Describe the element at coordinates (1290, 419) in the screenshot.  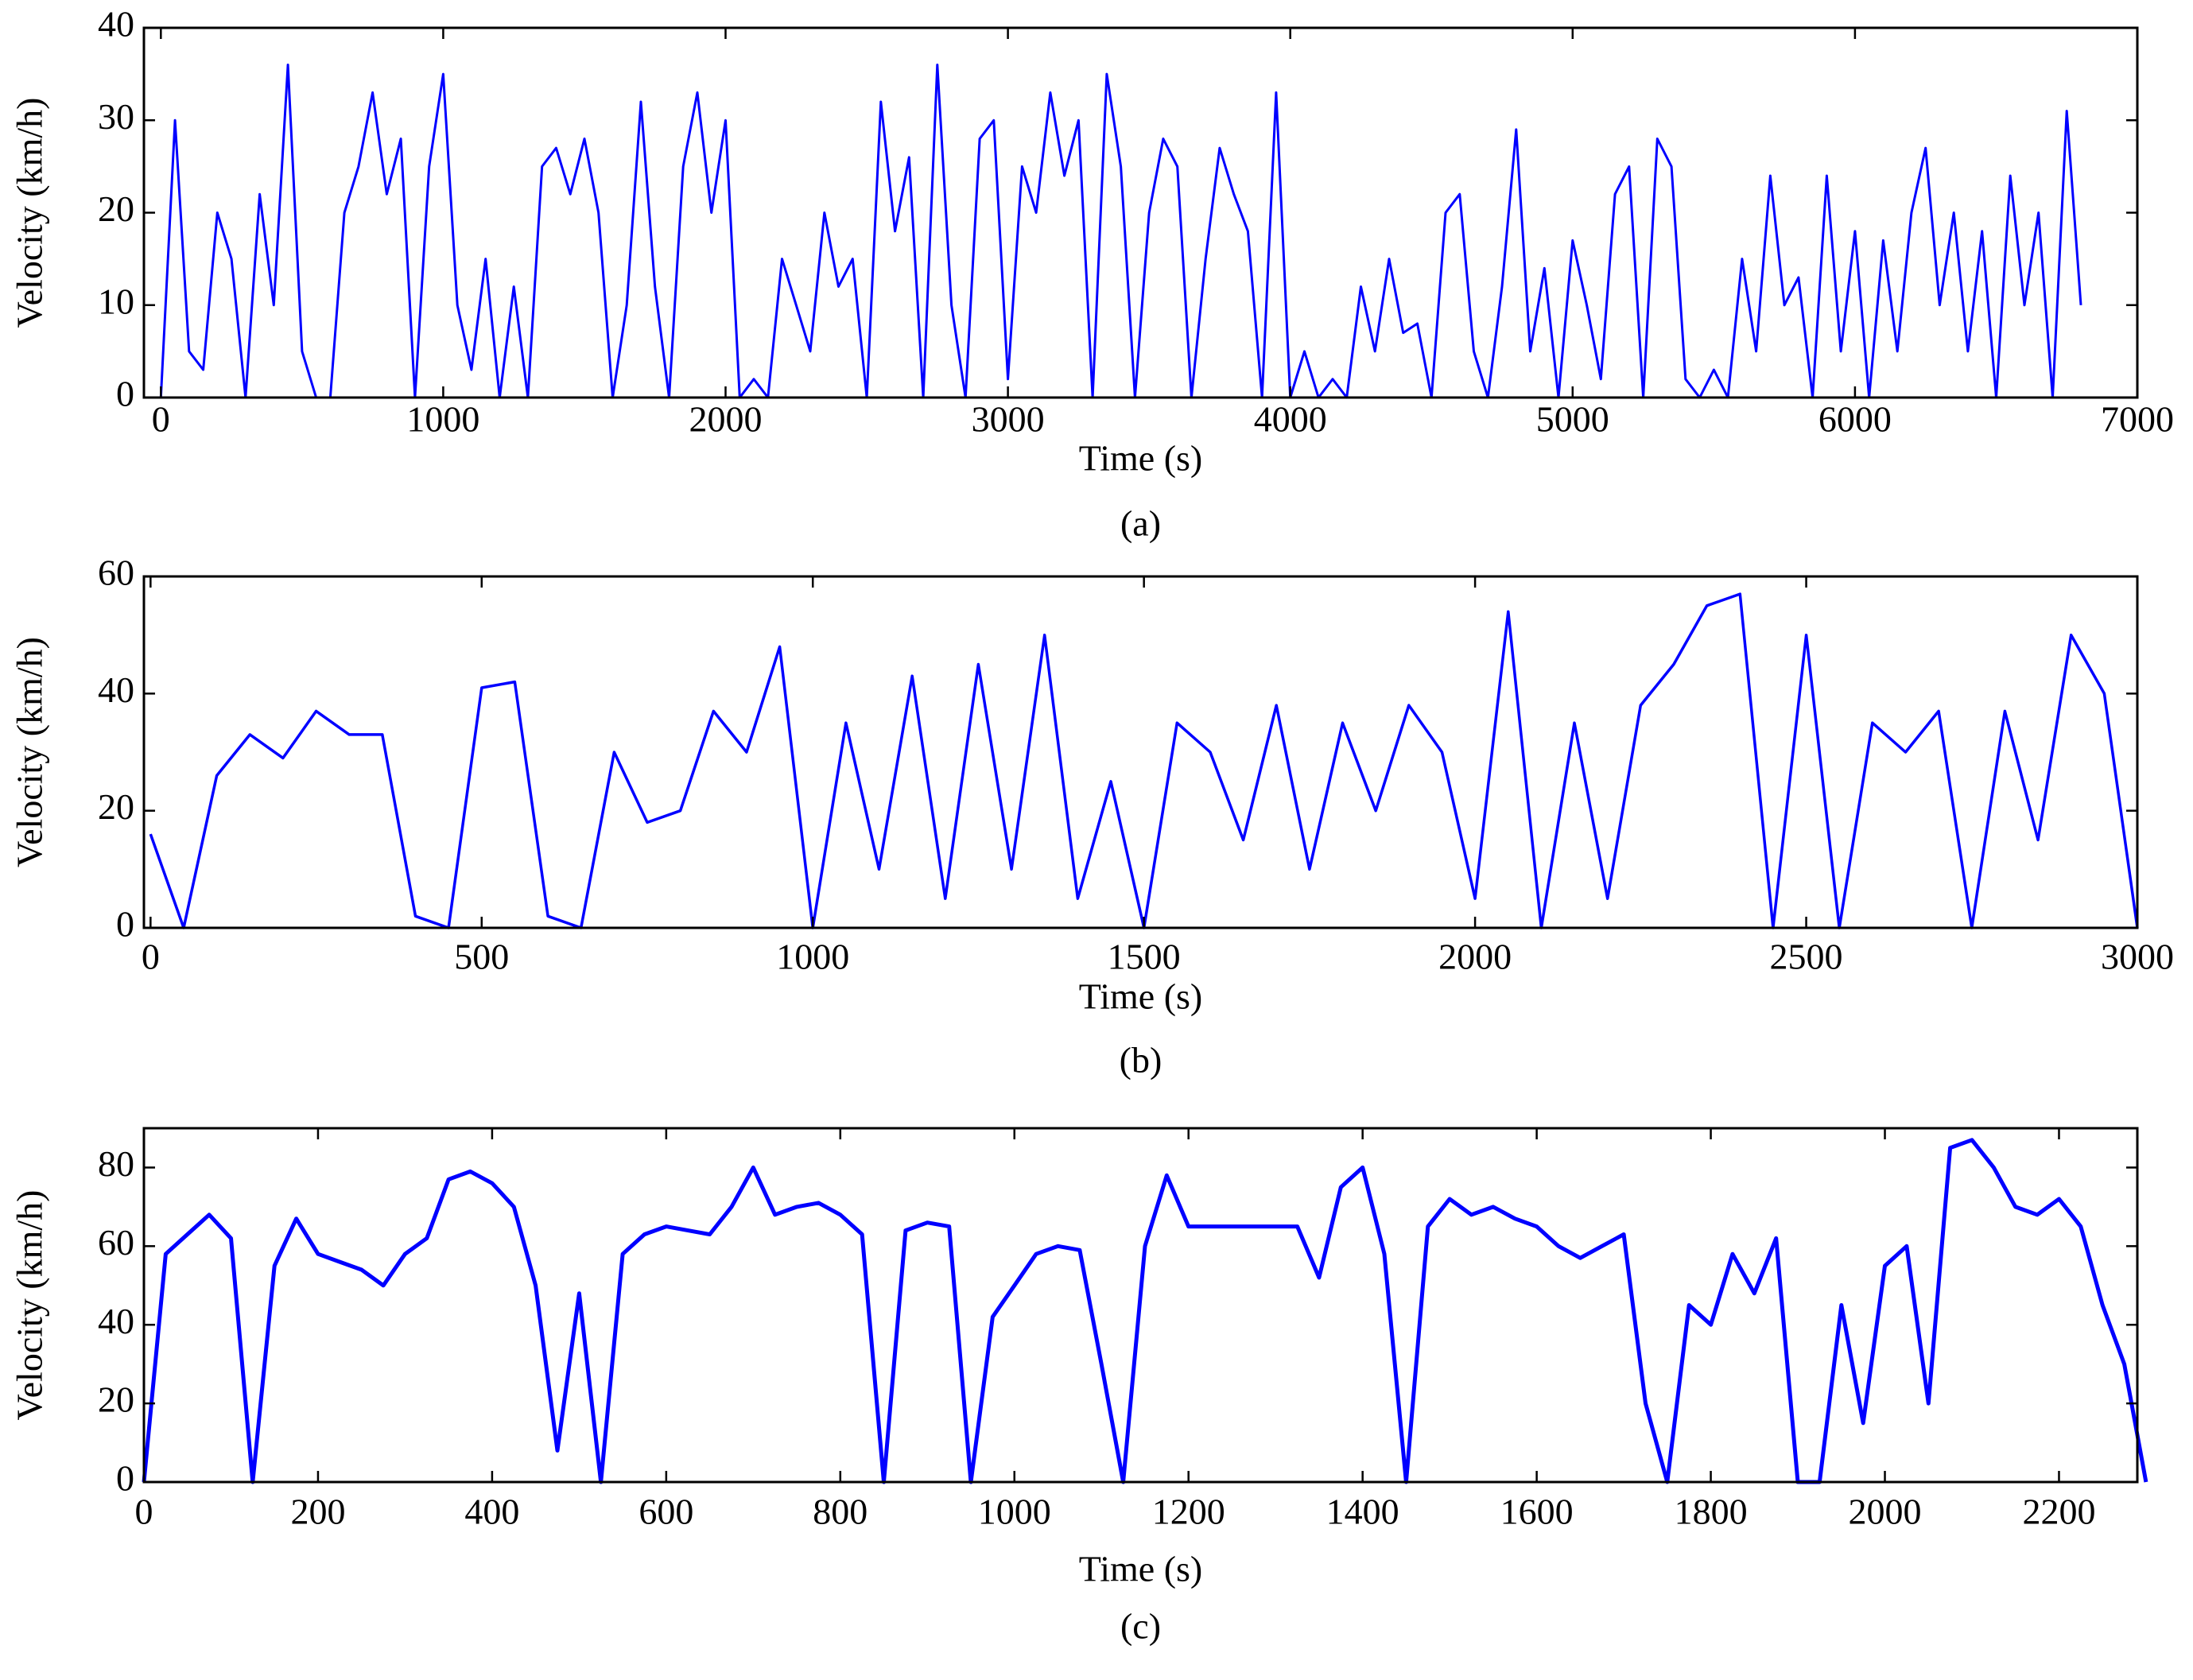
I see `x-tick-label: 4000` at that location.